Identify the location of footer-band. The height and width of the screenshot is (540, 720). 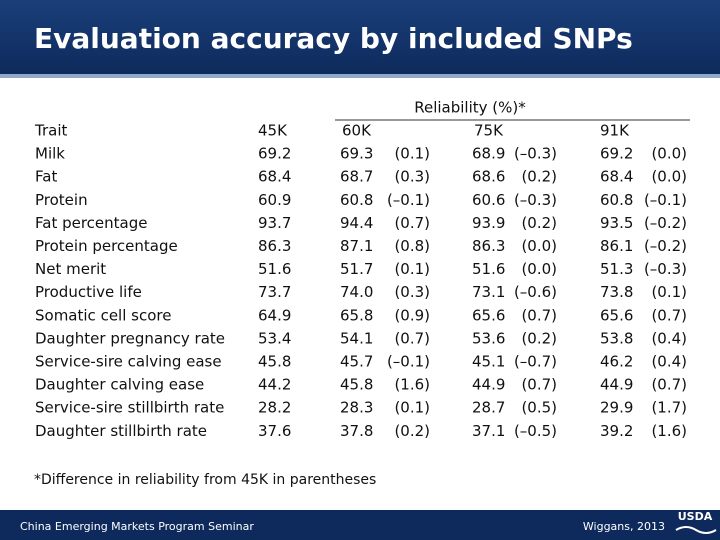
(360, 525).